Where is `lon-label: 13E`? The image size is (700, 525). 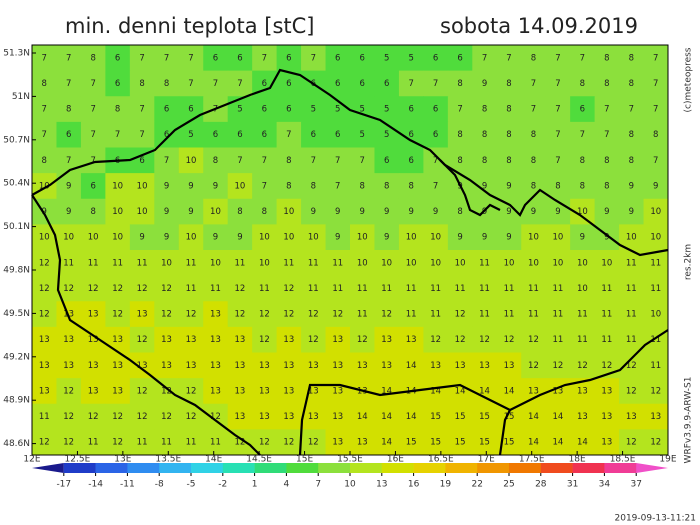
lon-label: 13E is located at coordinates (122, 460).